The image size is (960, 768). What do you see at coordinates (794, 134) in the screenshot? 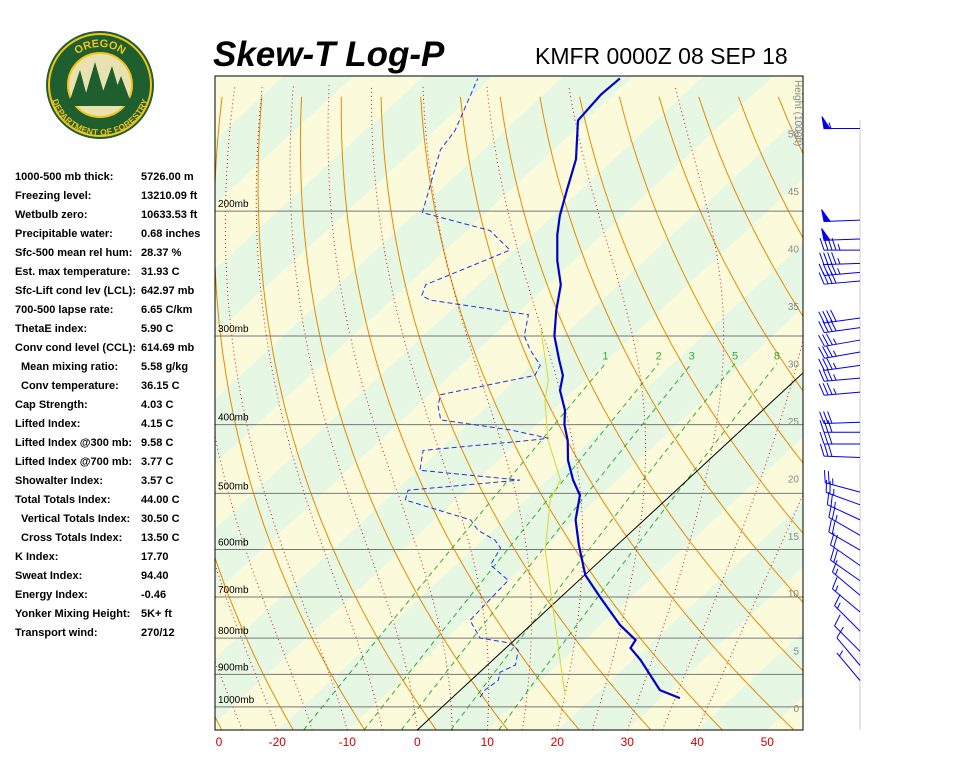
I see `height-tick-label: 50` at bounding box center [794, 134].